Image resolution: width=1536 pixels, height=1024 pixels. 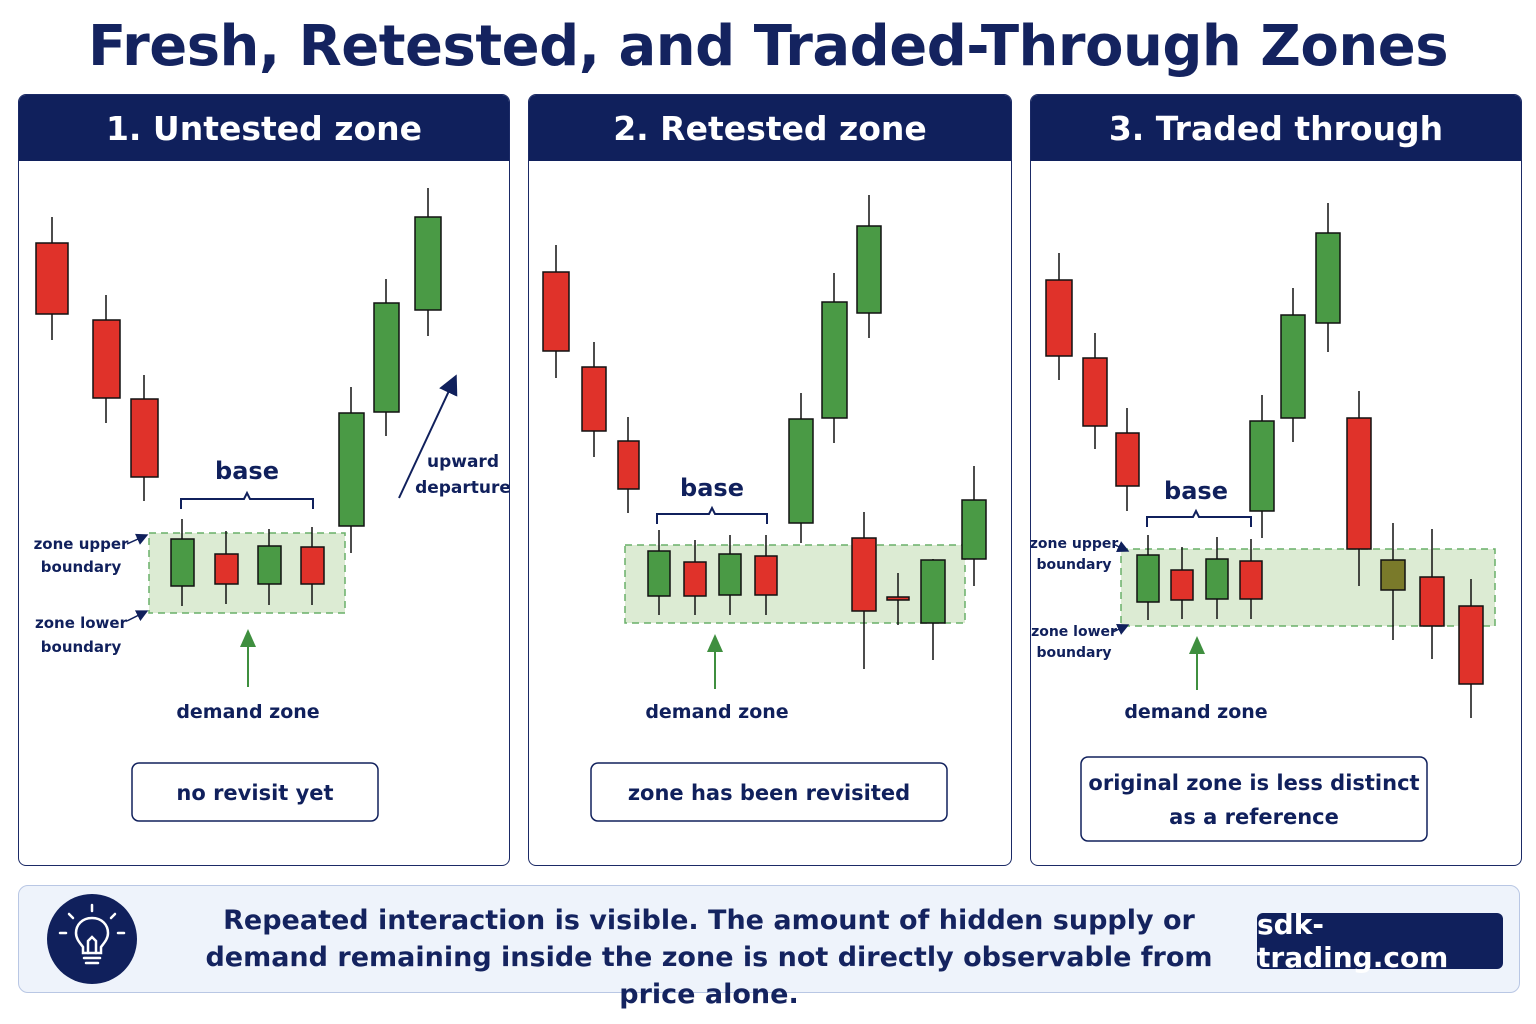 What do you see at coordinates (264, 128) in the screenshot?
I see `panel-title: 1. Untested zone` at bounding box center [264, 128].